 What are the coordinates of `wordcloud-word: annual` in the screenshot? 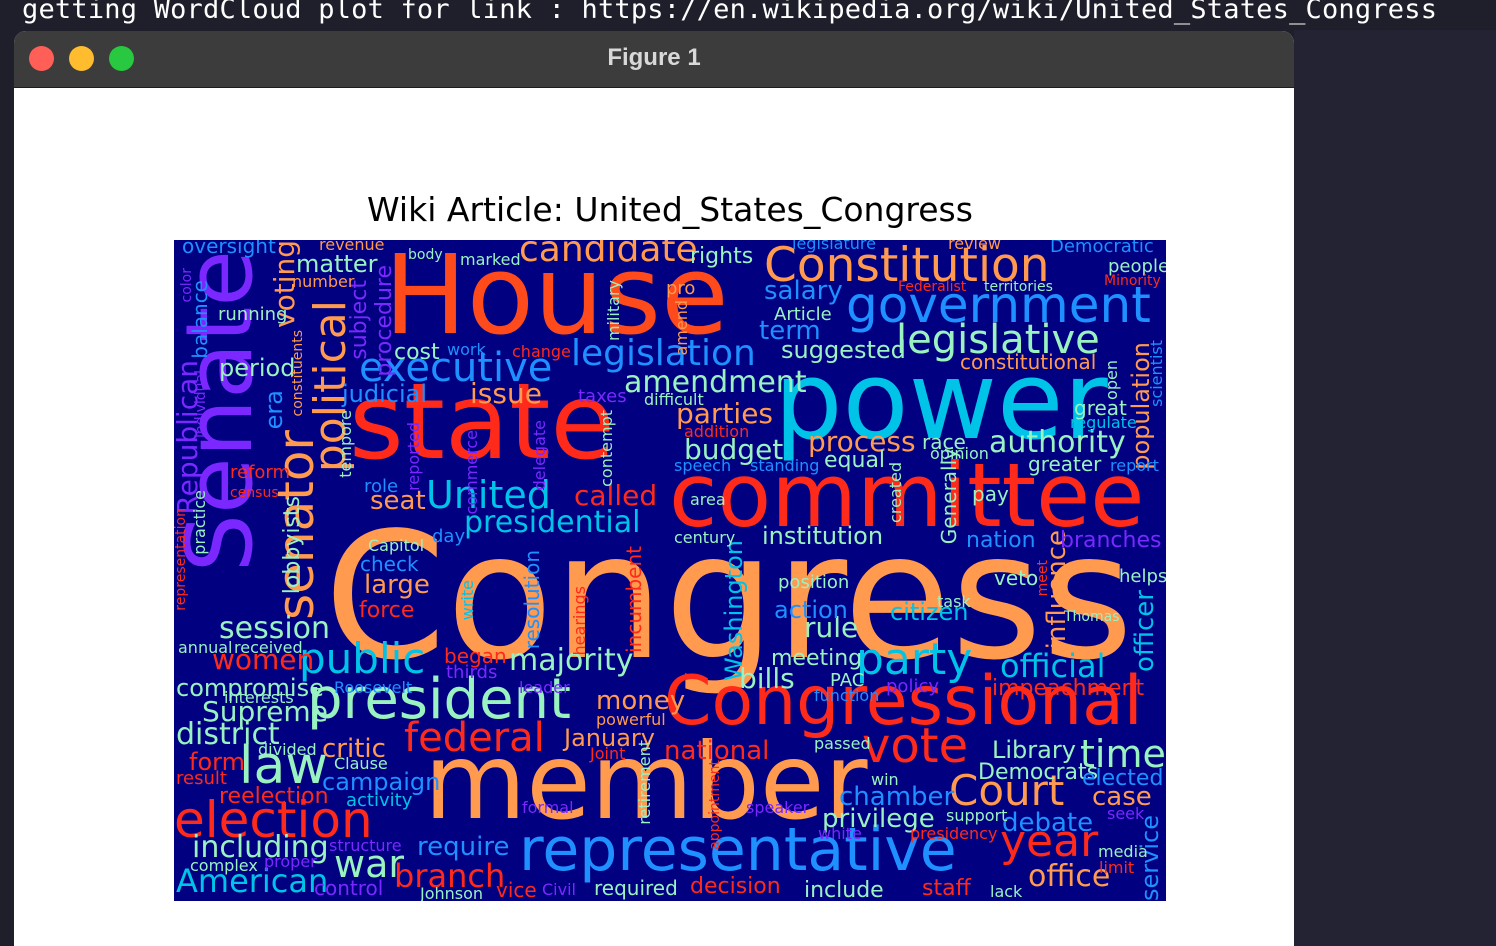 It's located at (205, 647).